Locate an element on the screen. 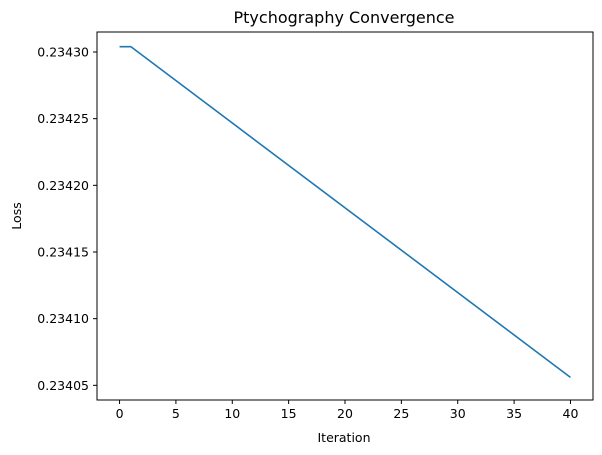  x-tick-label: 10 is located at coordinates (232, 413).